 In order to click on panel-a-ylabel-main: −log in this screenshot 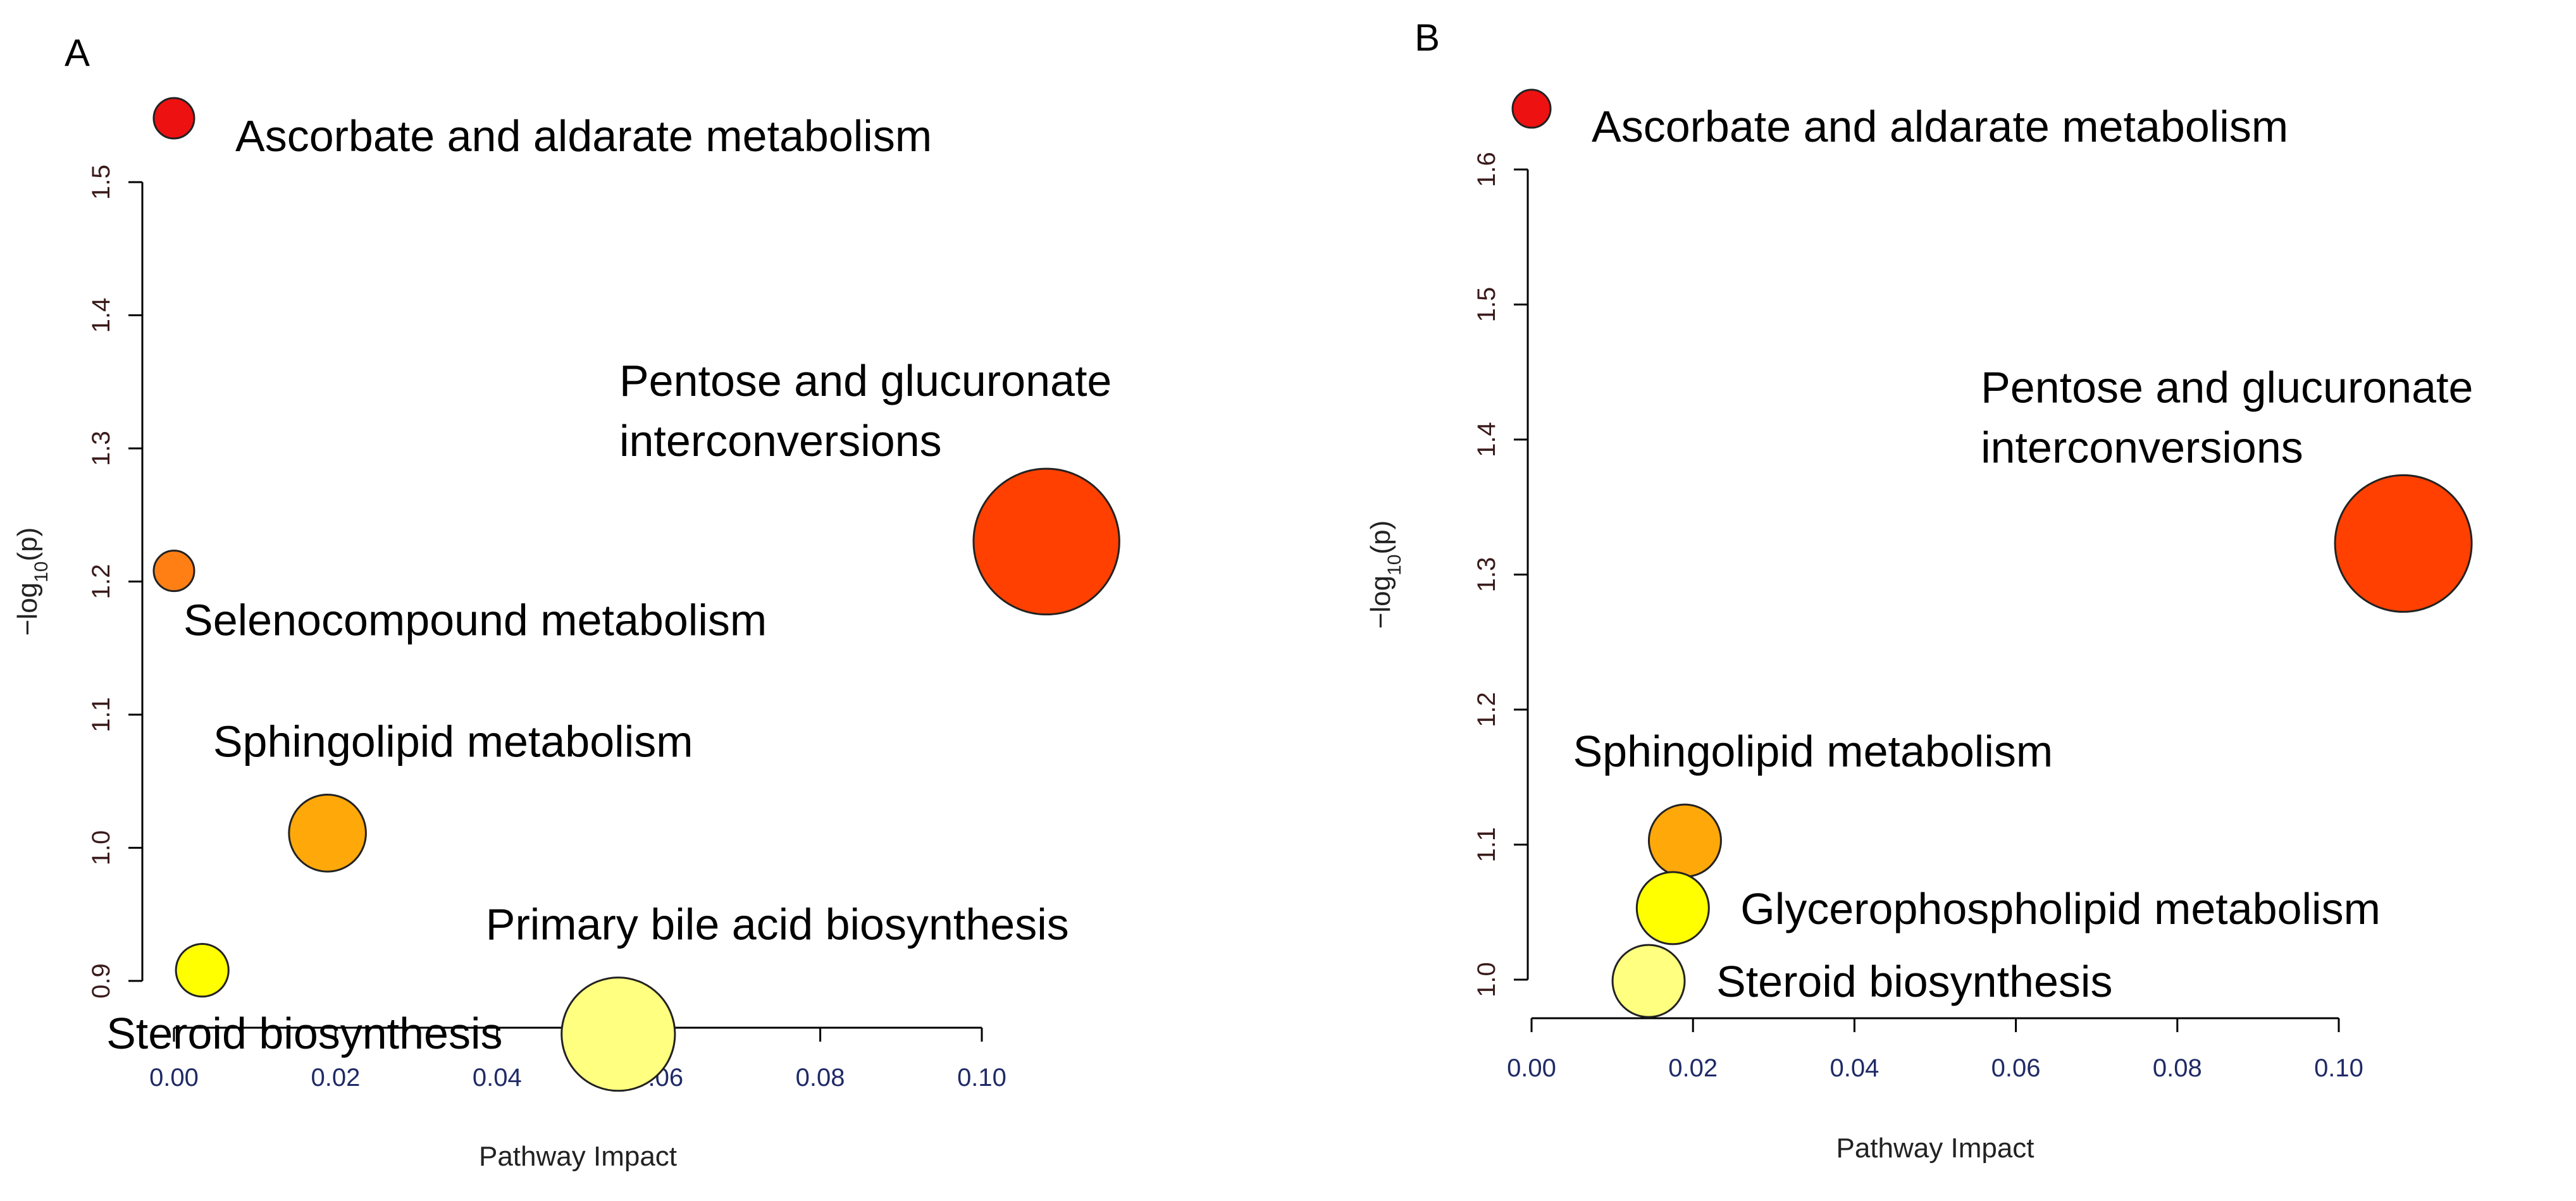, I will do `click(28, 609)`.